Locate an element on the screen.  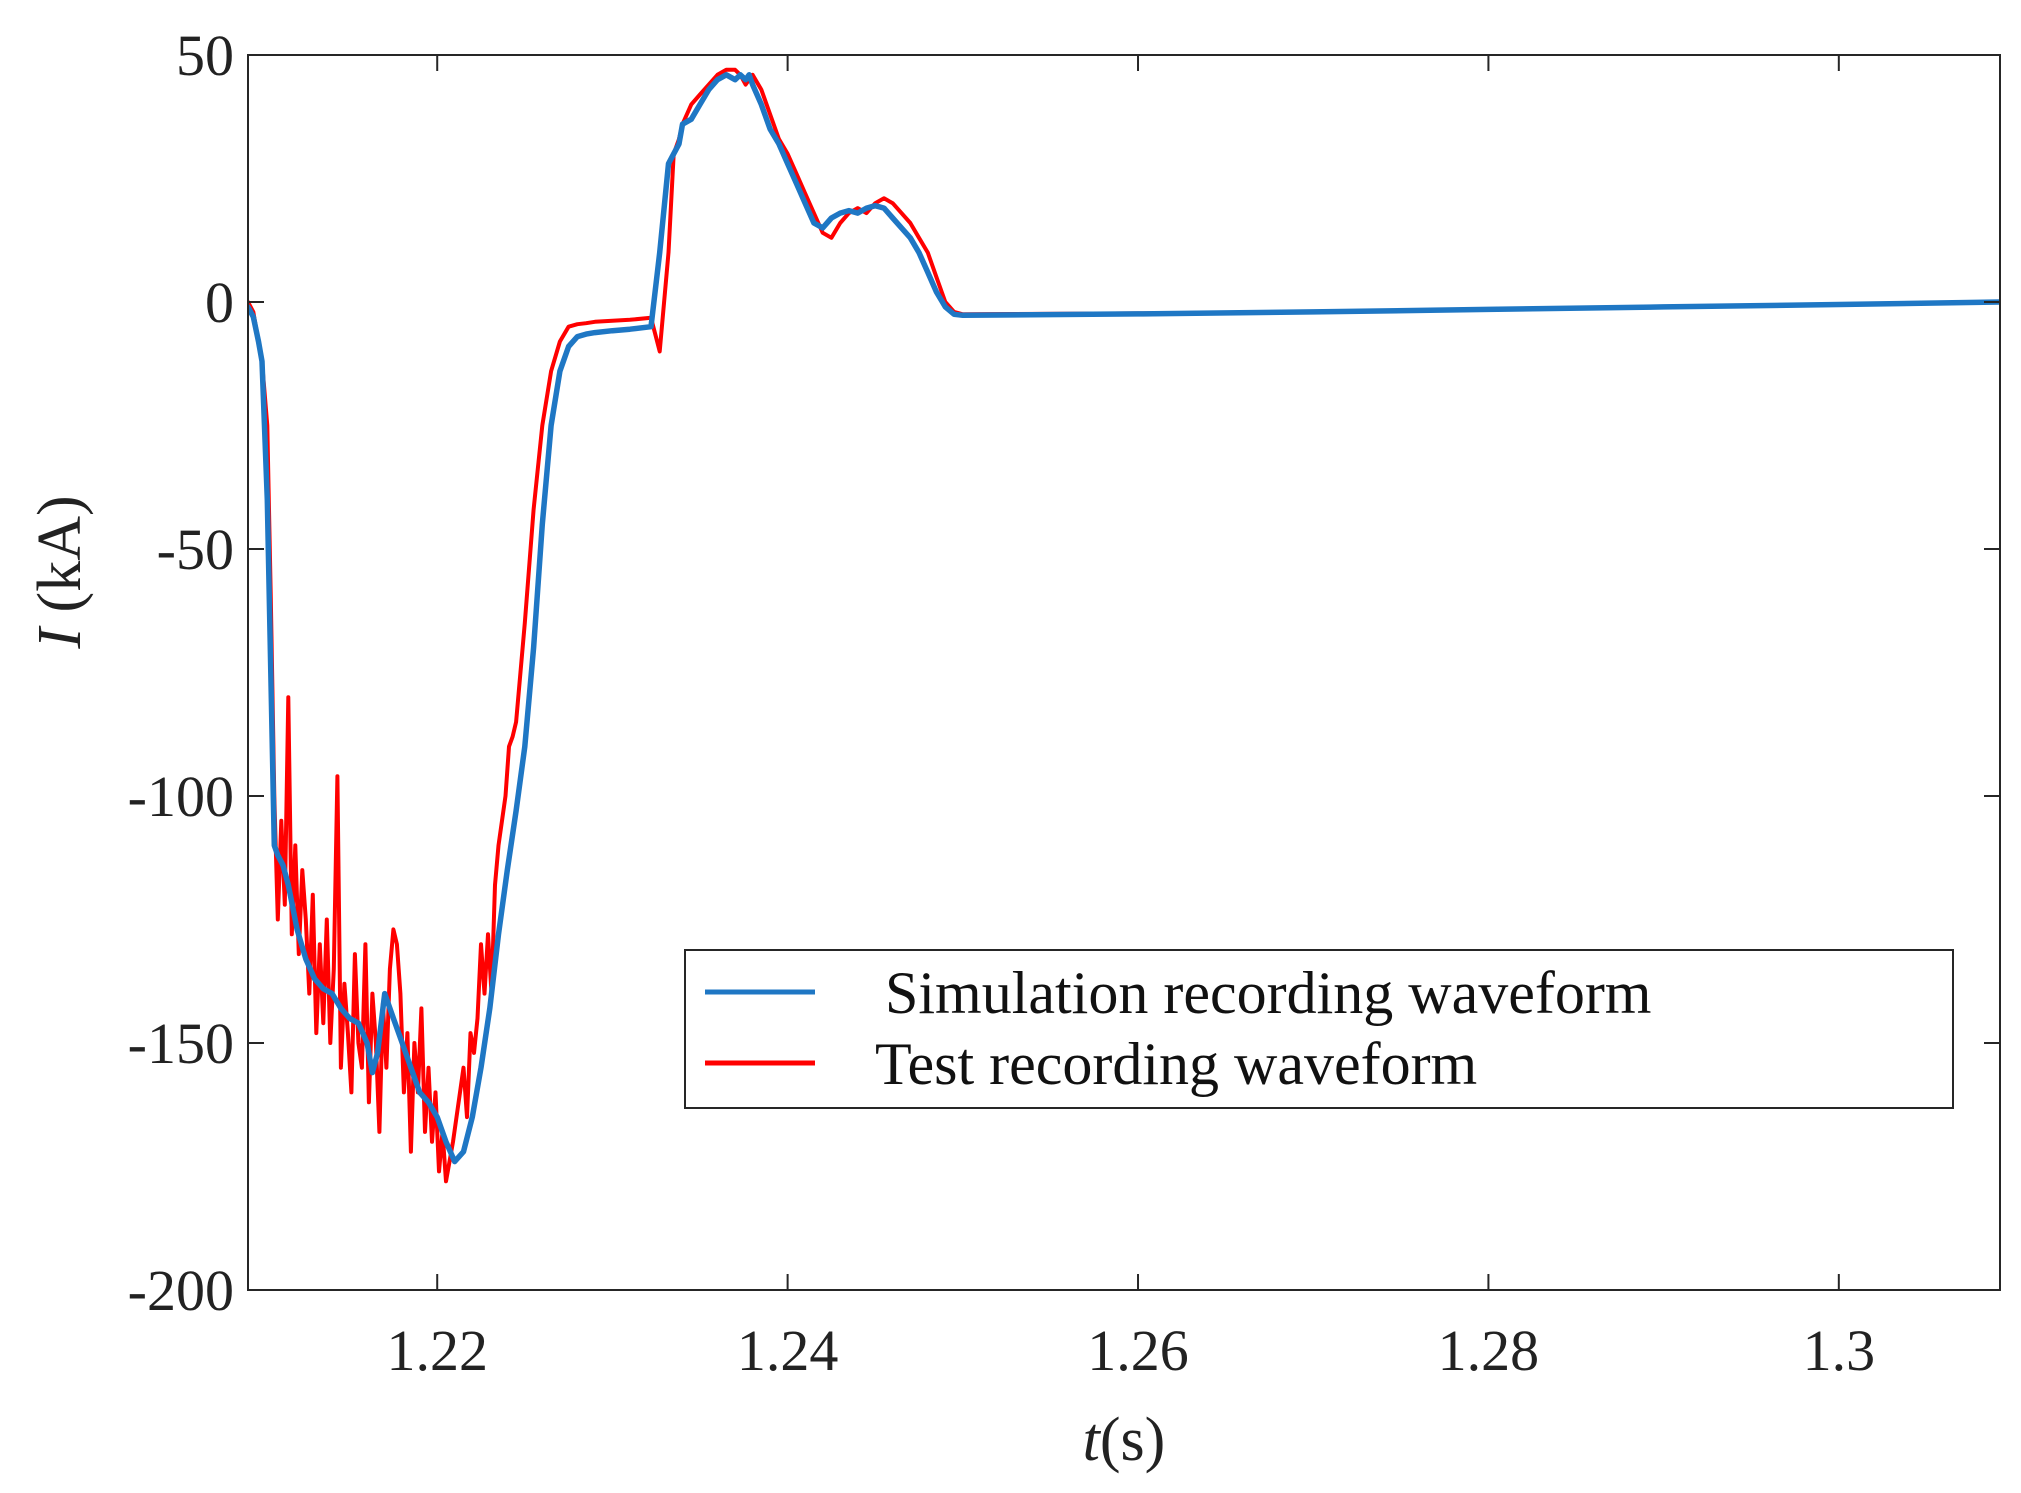
legend-label-test: Test recording waveform is located at coordinates (1176, 1064).